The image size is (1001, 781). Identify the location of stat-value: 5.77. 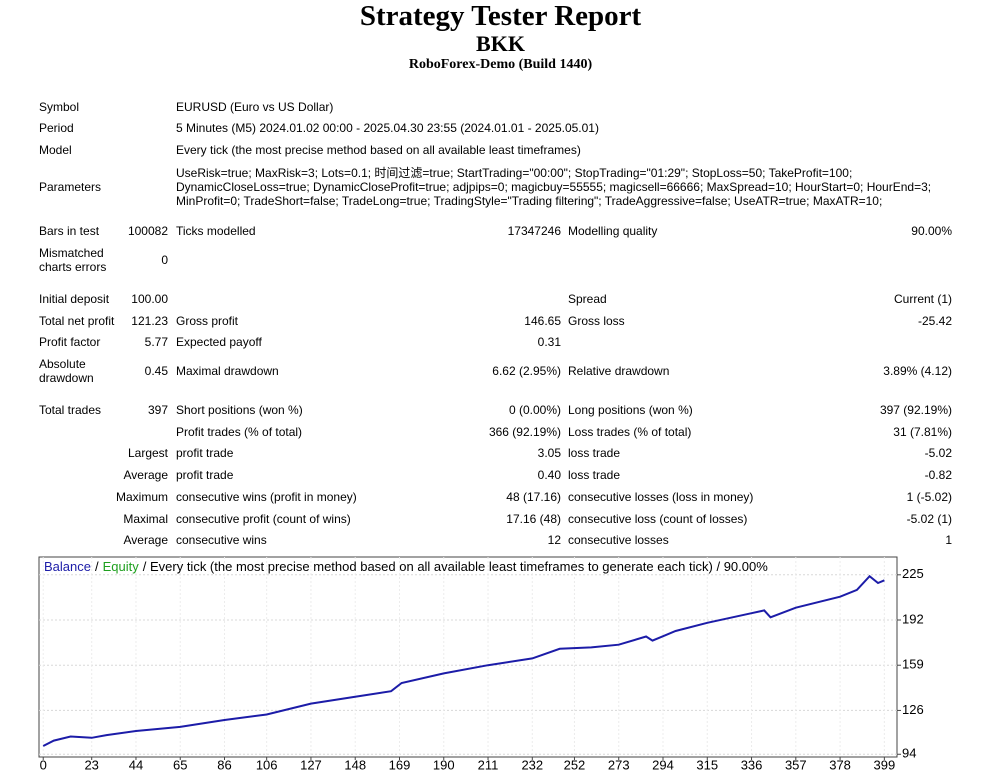
(156, 342).